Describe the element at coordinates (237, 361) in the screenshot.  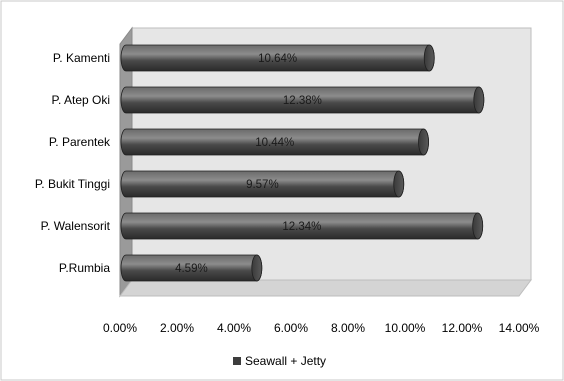
I see `legend-swatch` at that location.